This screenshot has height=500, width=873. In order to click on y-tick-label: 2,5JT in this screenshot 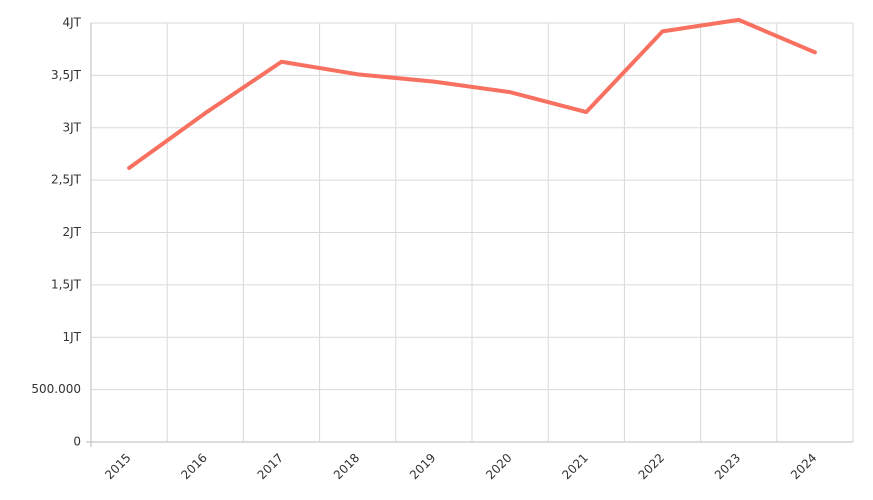, I will do `click(66, 180)`.